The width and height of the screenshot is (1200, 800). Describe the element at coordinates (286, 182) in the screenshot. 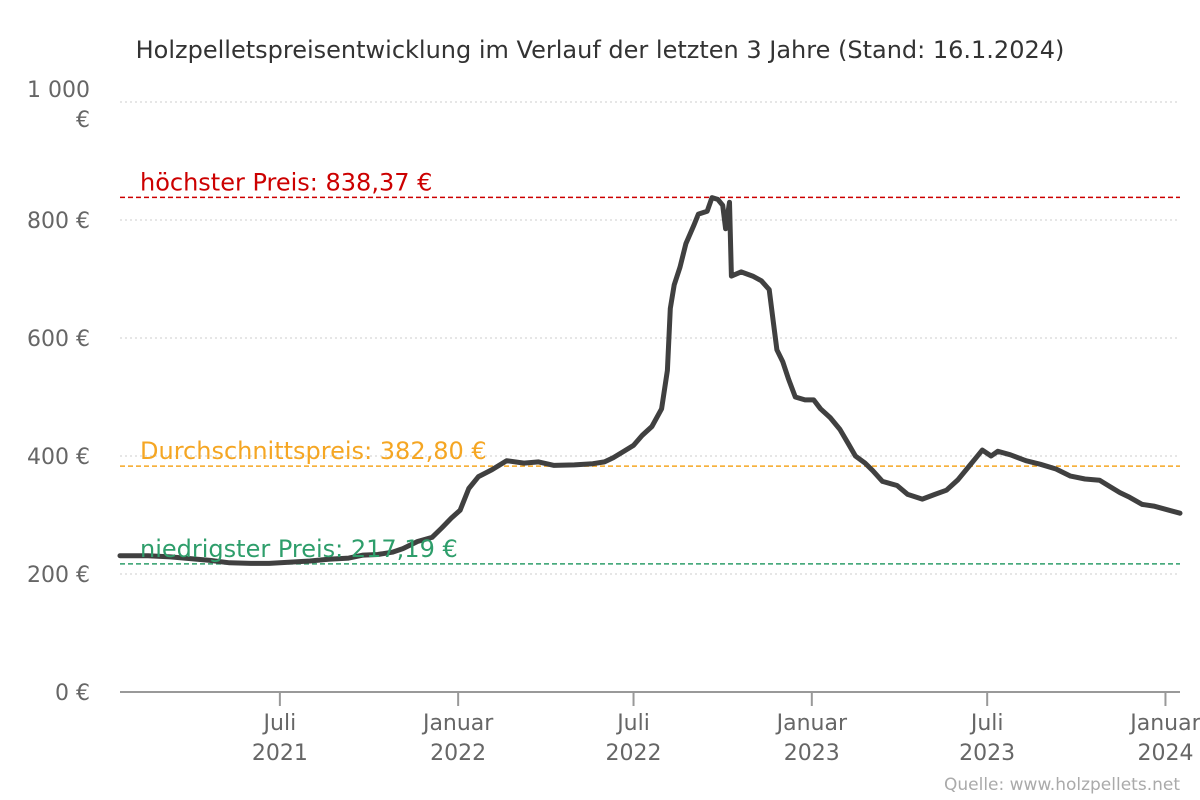

I see `reference-line-label: höchster Preis: 838,37 €` at that location.